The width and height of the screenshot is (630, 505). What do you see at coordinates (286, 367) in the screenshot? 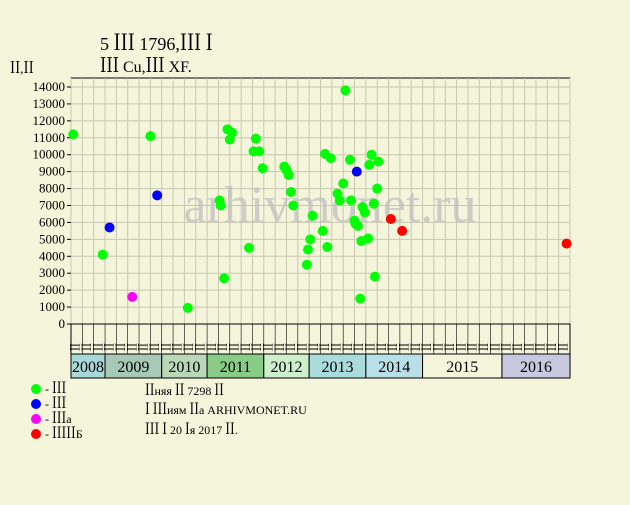
I see `year-label: 2012` at bounding box center [286, 367].